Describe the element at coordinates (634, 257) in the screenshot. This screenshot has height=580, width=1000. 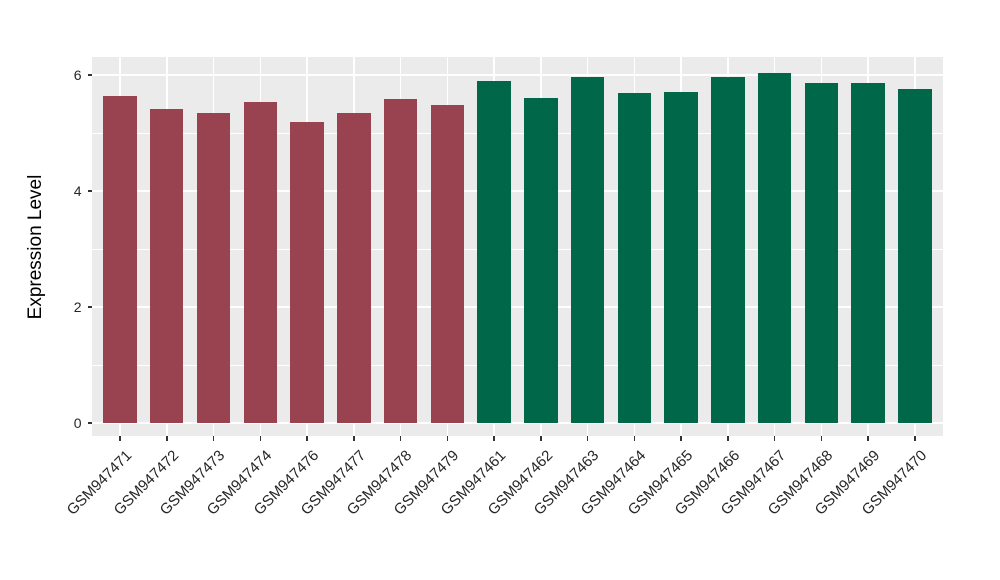
I see `bar-GSM947464` at that location.